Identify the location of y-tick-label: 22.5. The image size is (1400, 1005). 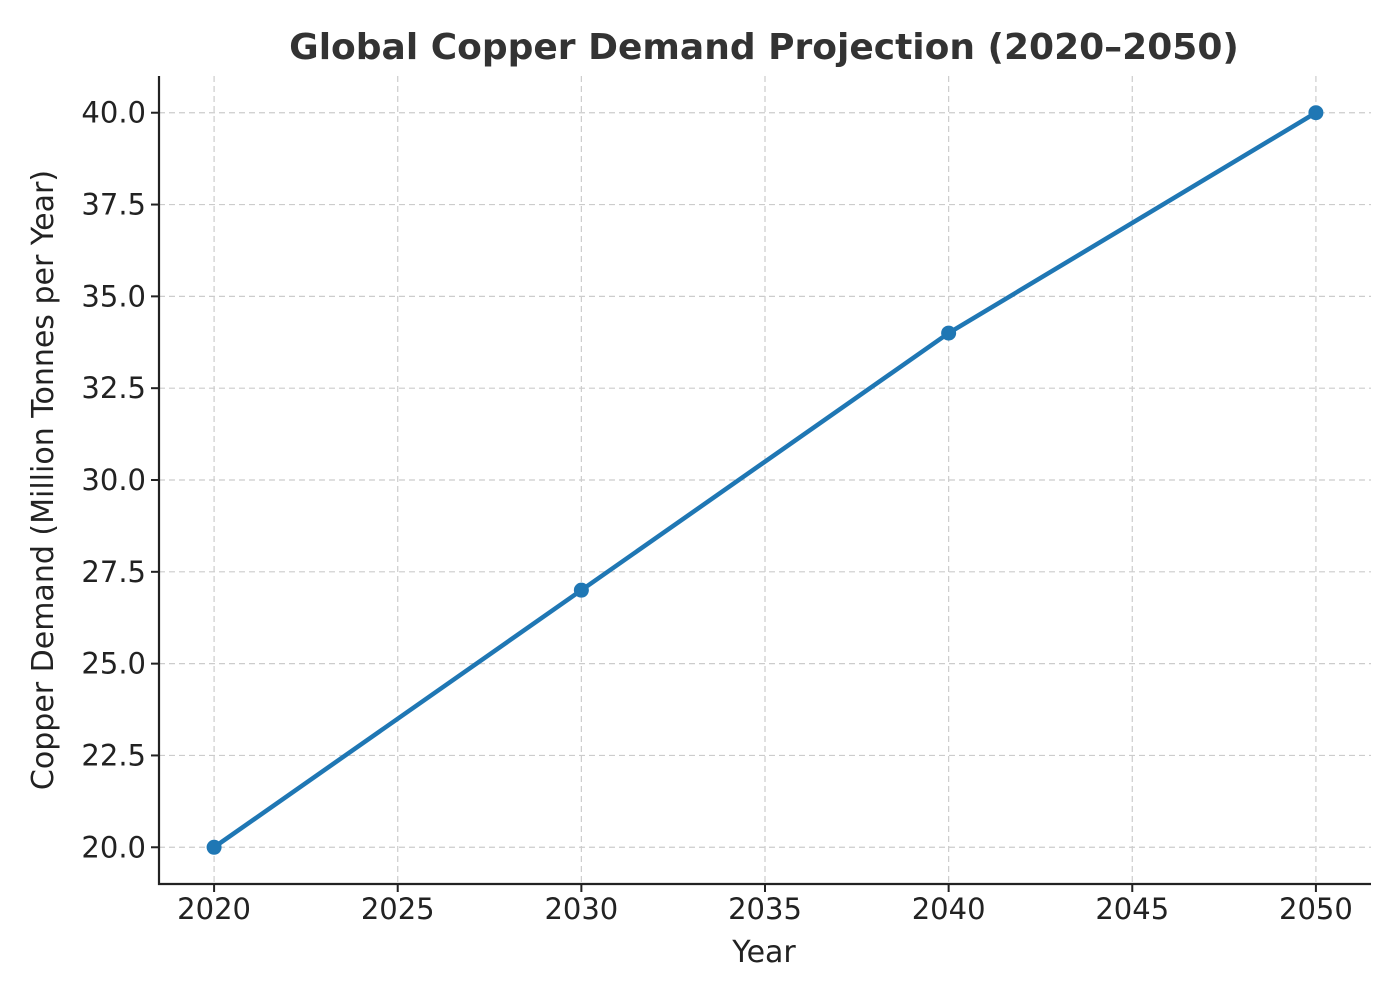
(113, 755).